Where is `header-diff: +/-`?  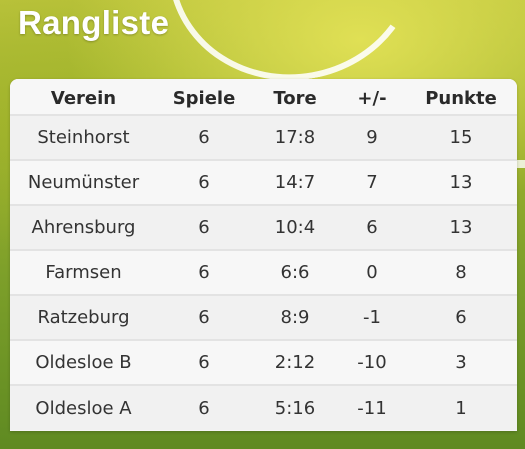 header-diff: +/- is located at coordinates (372, 97).